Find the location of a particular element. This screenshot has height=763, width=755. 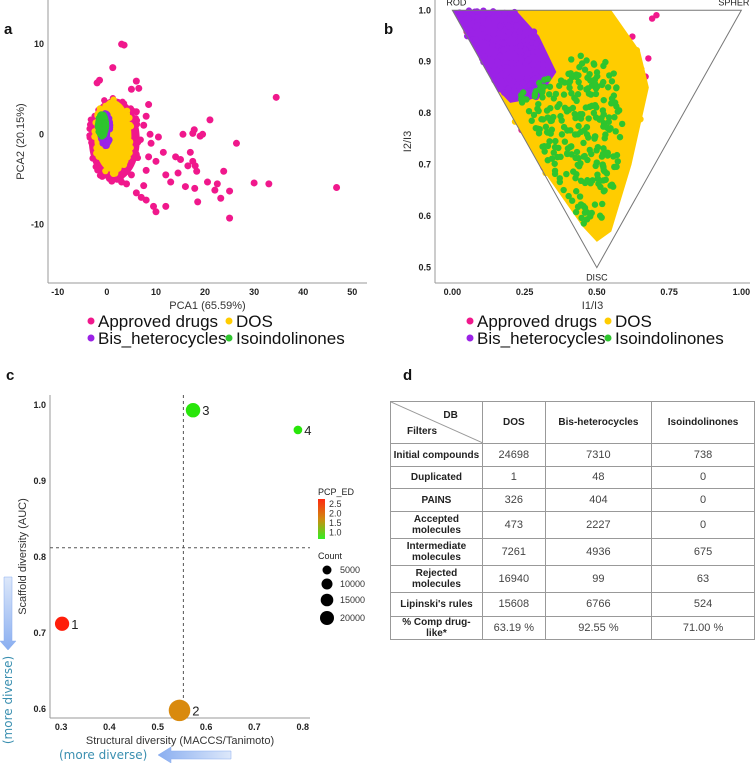

table-row: Duplicated 1 48 0 is located at coordinates (572, 477).